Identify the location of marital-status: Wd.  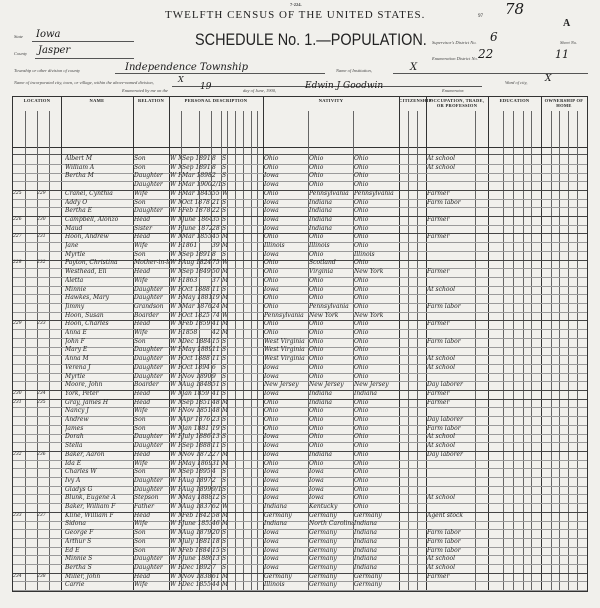
(225, 506).